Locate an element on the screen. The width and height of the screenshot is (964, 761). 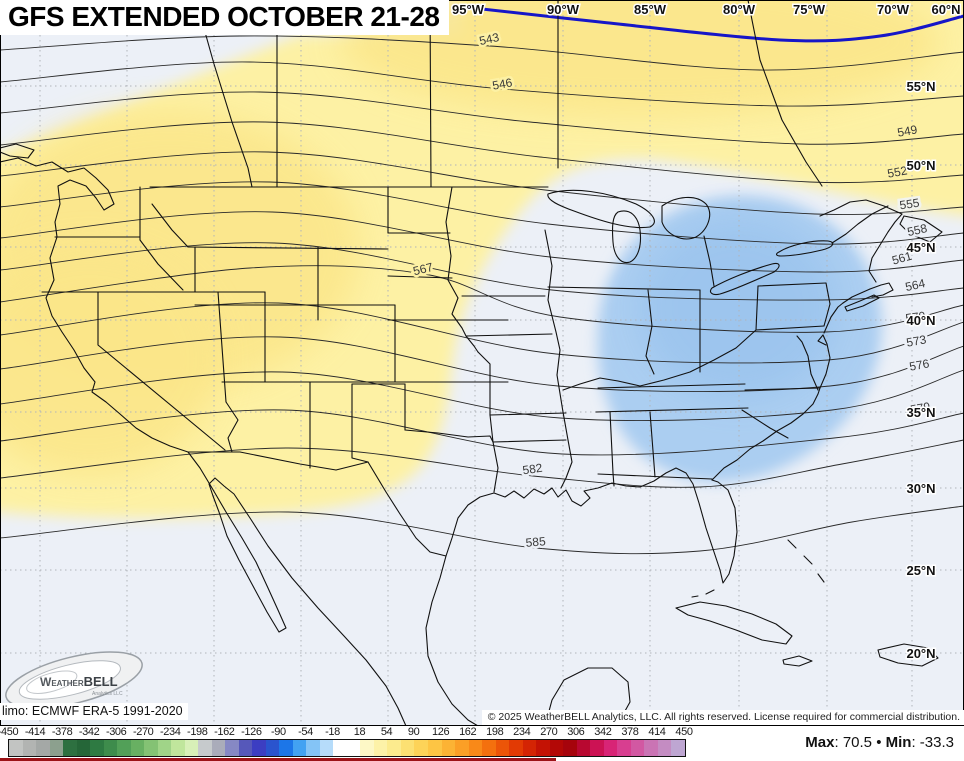
longitude-label: 85°W is located at coordinates (650, 9).